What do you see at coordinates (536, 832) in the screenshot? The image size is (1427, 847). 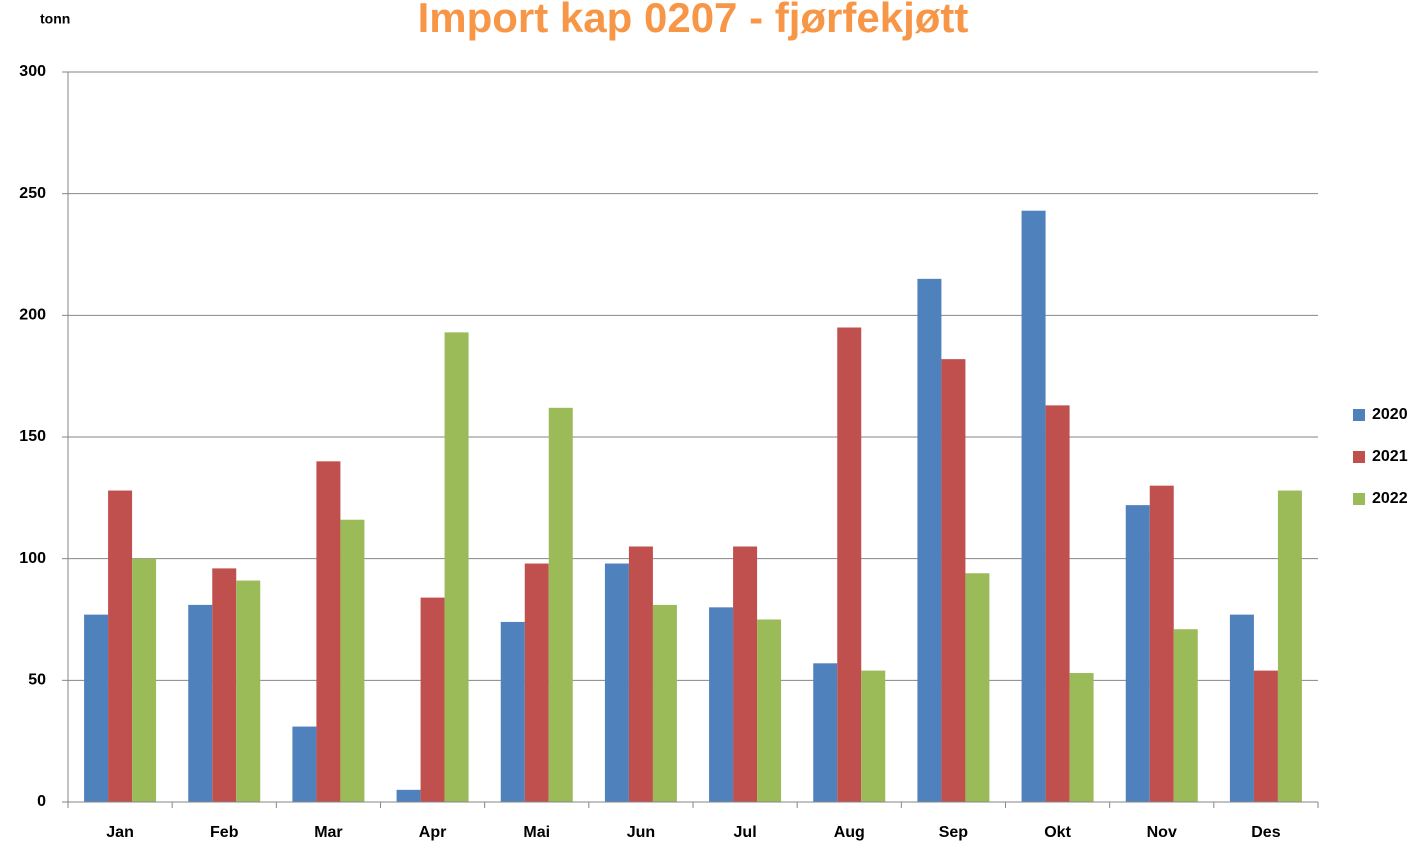 I see `x-tick-label: Mai` at bounding box center [536, 832].